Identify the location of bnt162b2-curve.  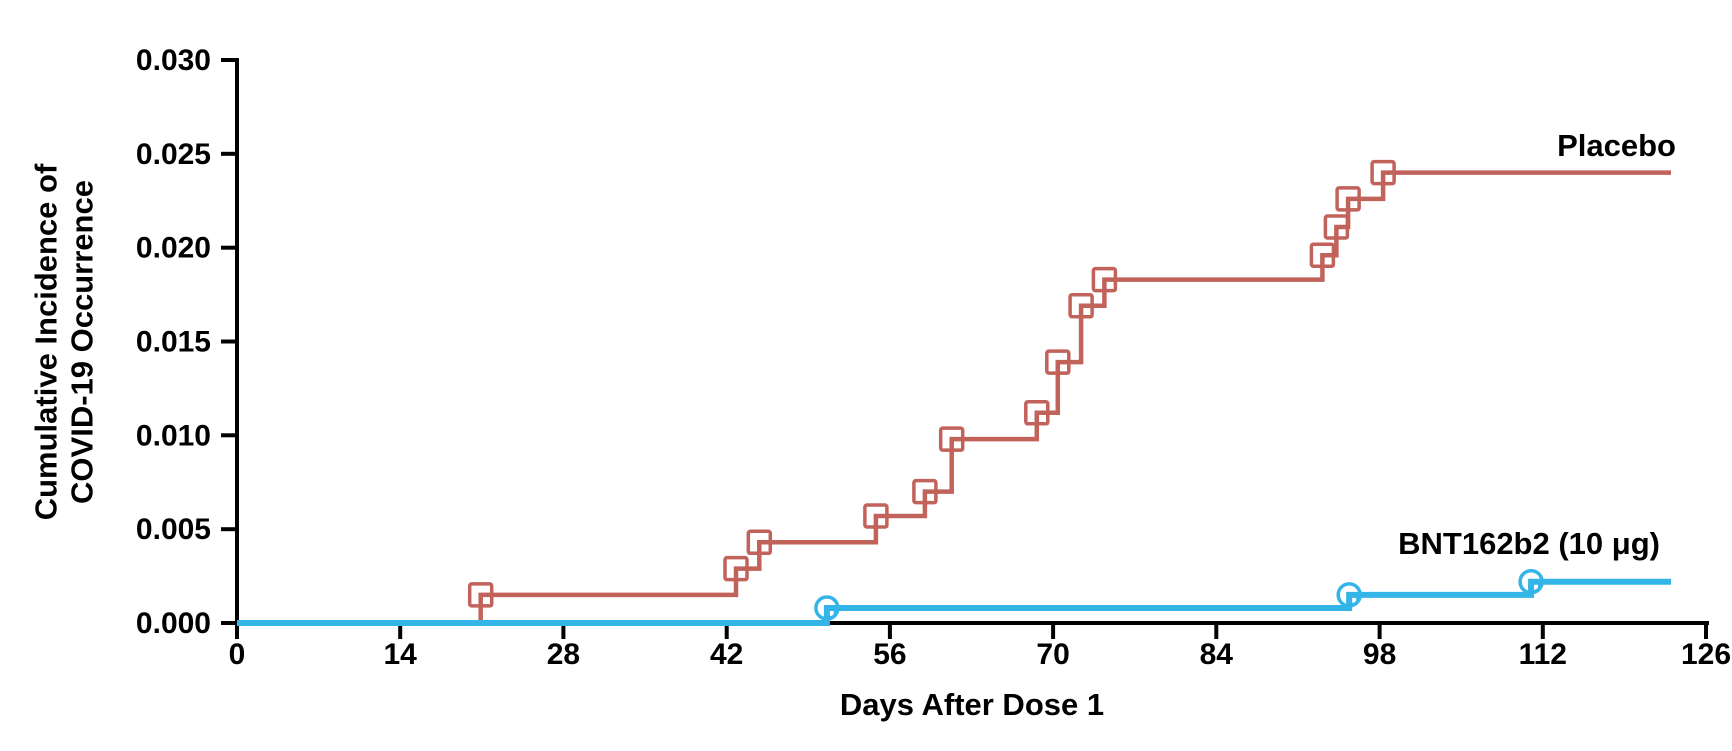
(954, 602).